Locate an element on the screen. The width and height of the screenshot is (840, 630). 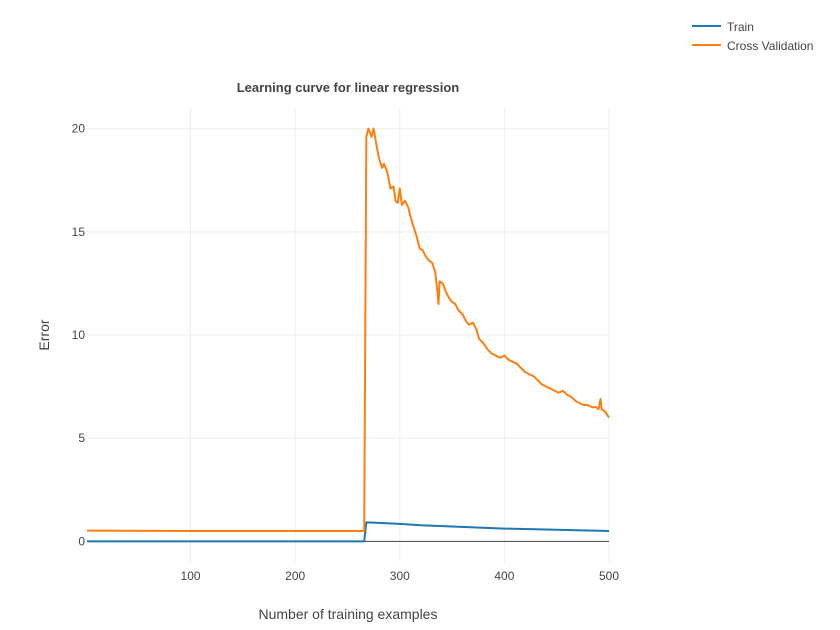
x-tick-label: 300 is located at coordinates (400, 576).